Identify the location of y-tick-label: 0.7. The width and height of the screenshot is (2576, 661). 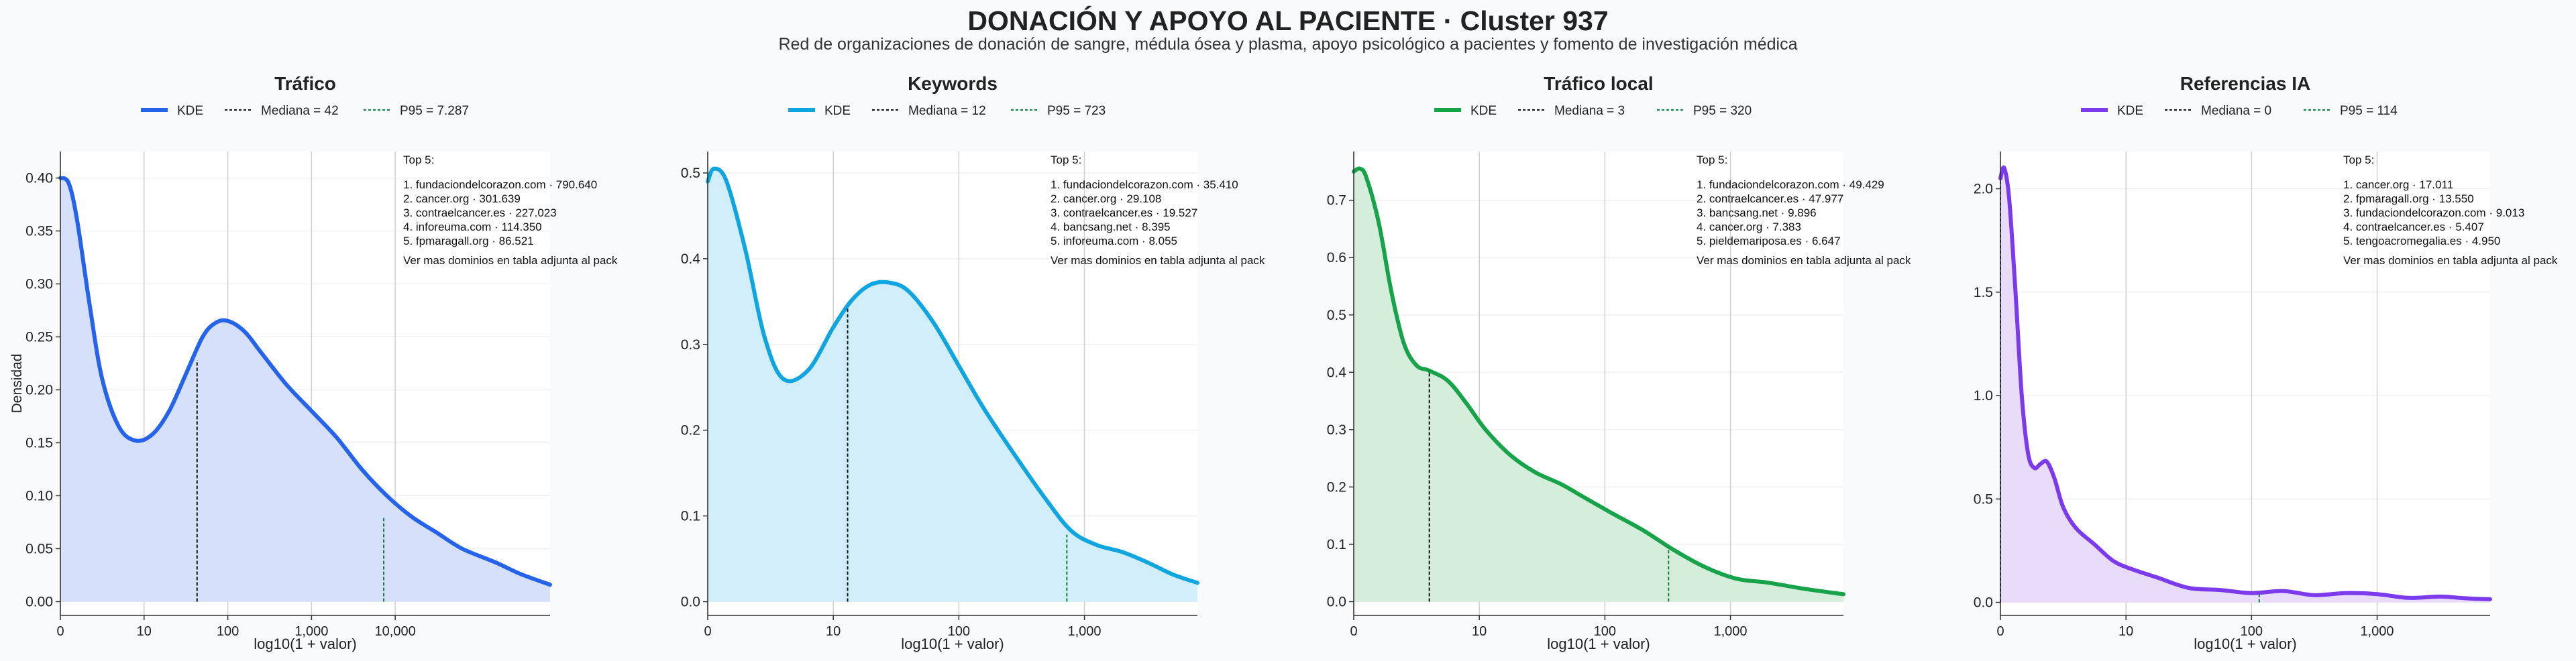
(1336, 200).